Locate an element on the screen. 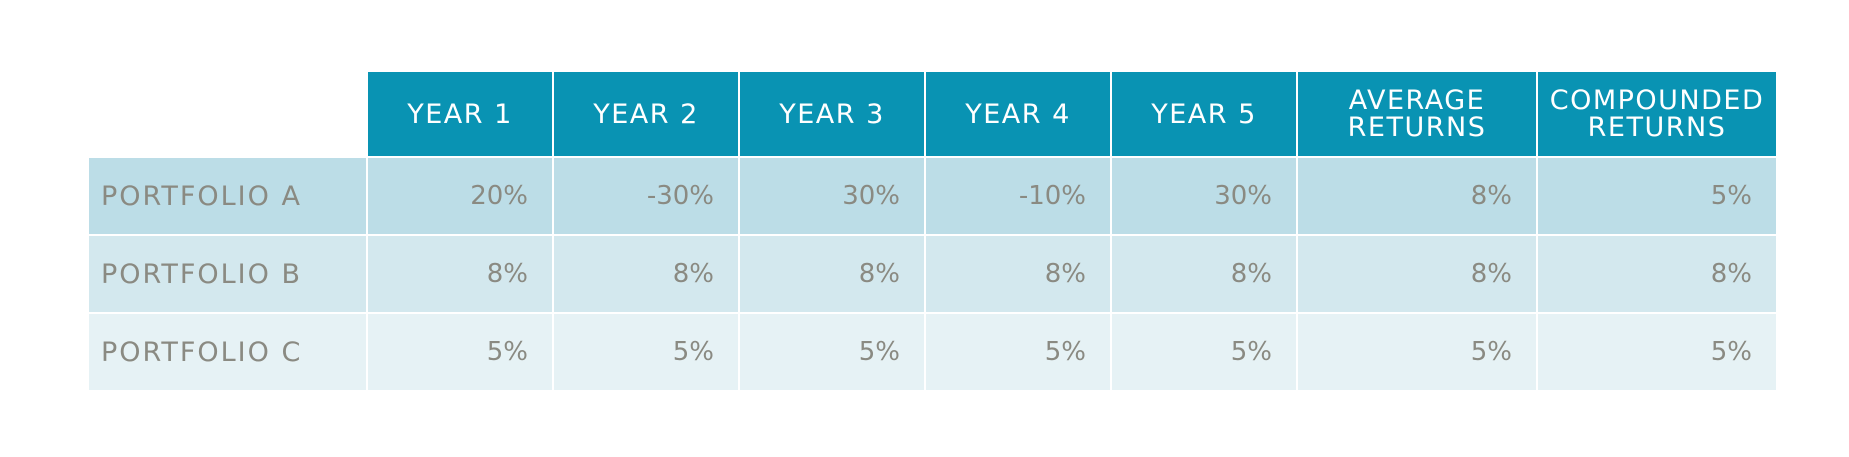 Image resolution: width=1849 pixels, height=457 pixels. column-header-label-line-1: COMPOUNDED is located at coordinates (1657, 100).